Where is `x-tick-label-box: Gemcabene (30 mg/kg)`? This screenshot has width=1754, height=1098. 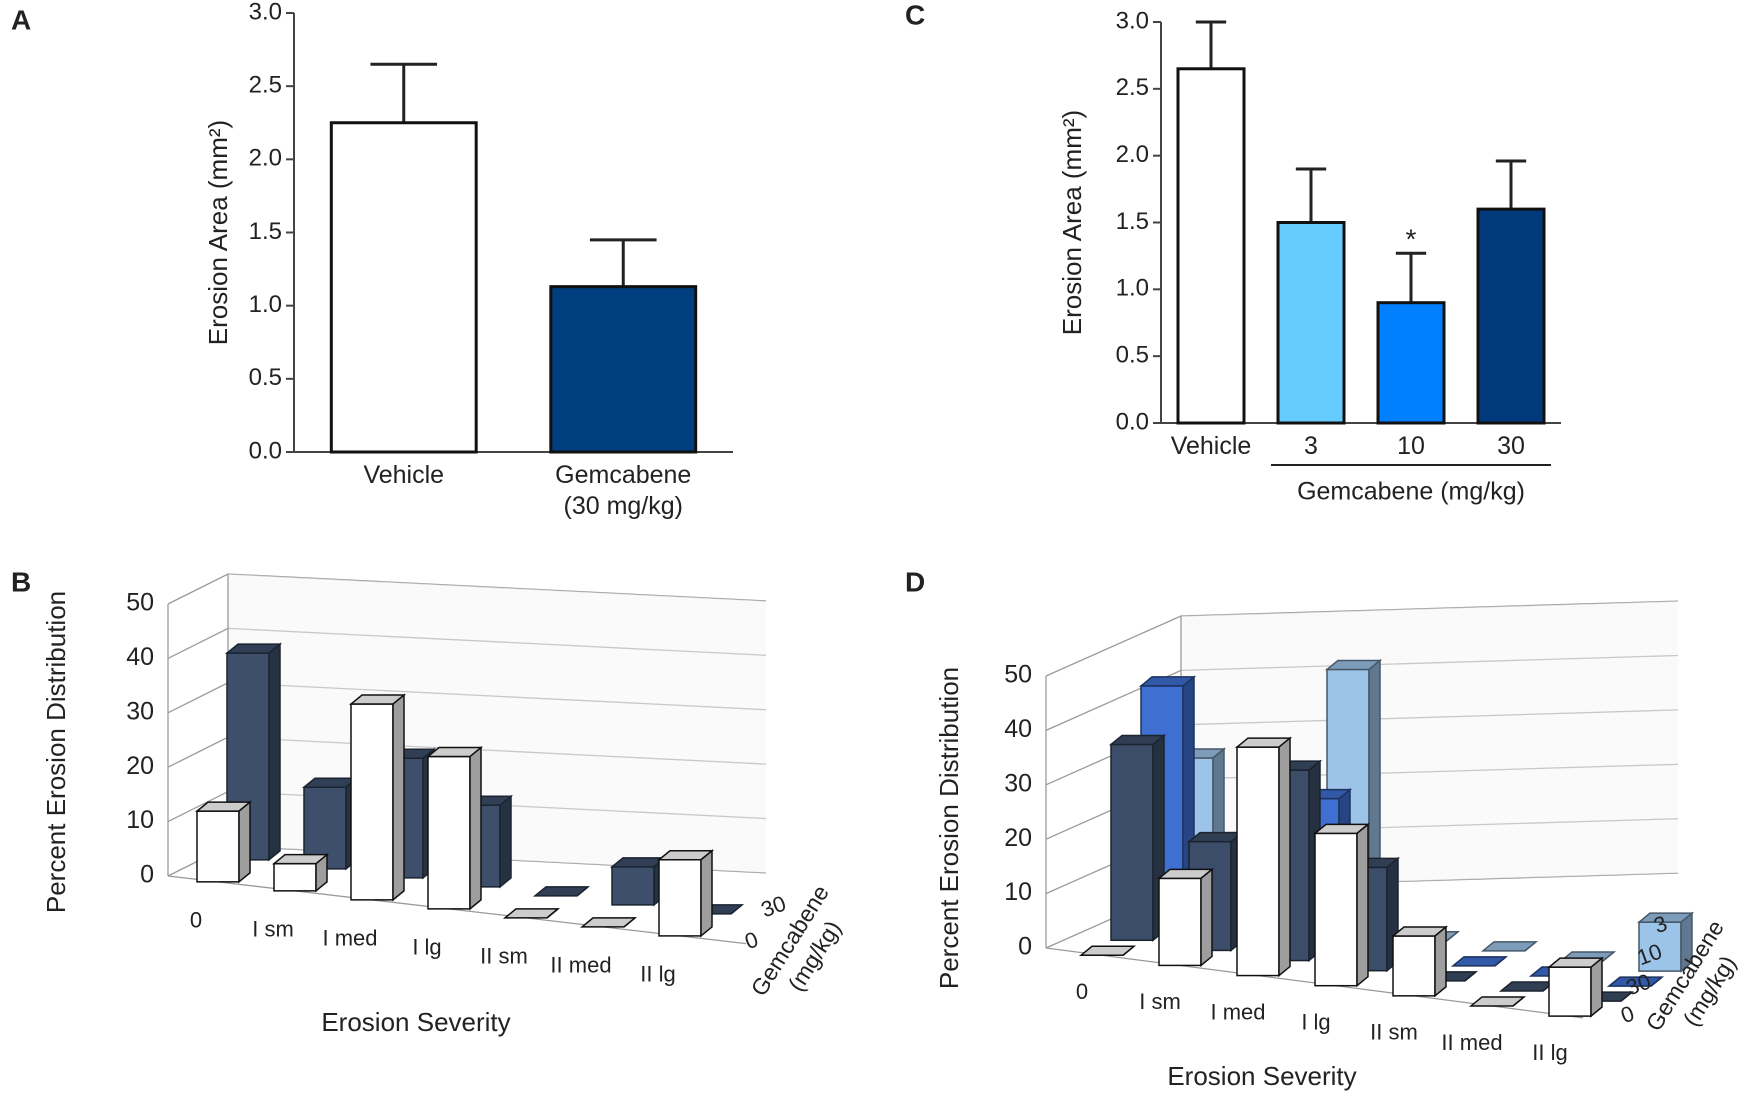 x-tick-label-box: Gemcabene (30 mg/kg) is located at coordinates (623, 491).